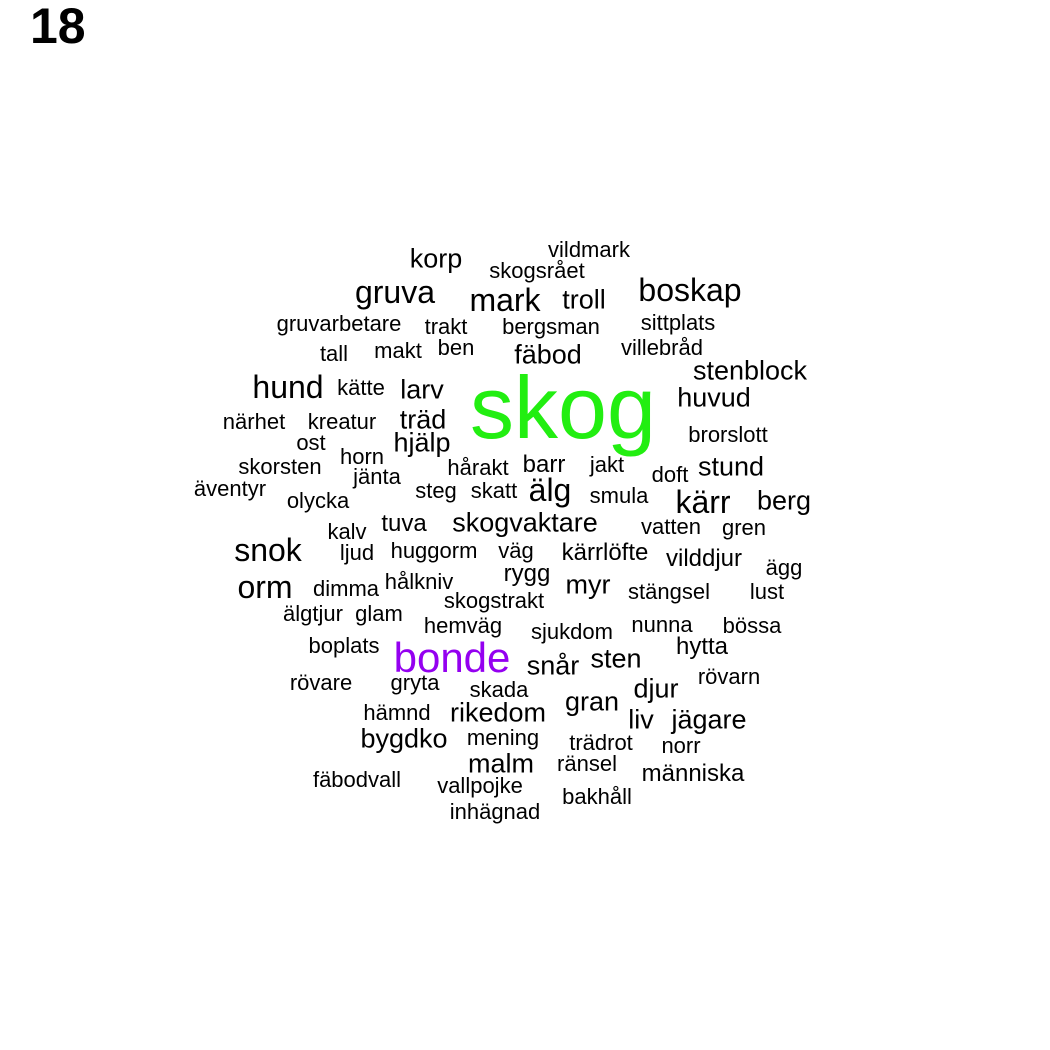 This screenshot has width=1050, height=1050. Describe the element at coordinates (230, 488) in the screenshot. I see `word-äventyr: äventyr` at that location.